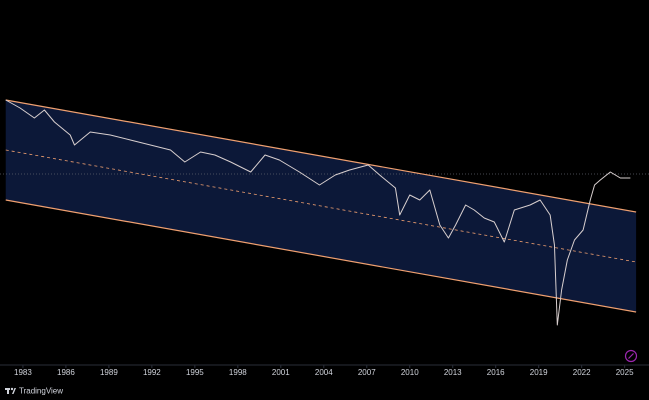 The height and width of the screenshot is (400, 649). Describe the element at coordinates (539, 372) in the screenshot. I see `x-tick-label: 2019` at that location.